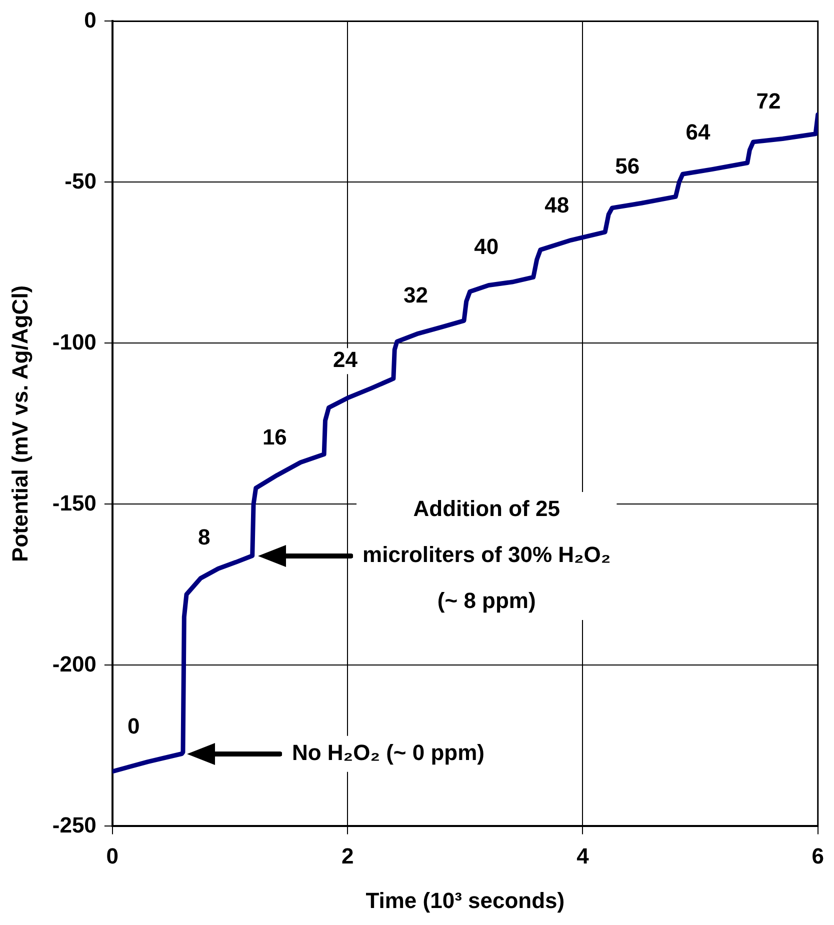 This screenshot has width=834, height=925. Describe the element at coordinates (388, 752) in the screenshot. I see `annotation: No H₂O₂ (~ 0 ppm)` at that location.